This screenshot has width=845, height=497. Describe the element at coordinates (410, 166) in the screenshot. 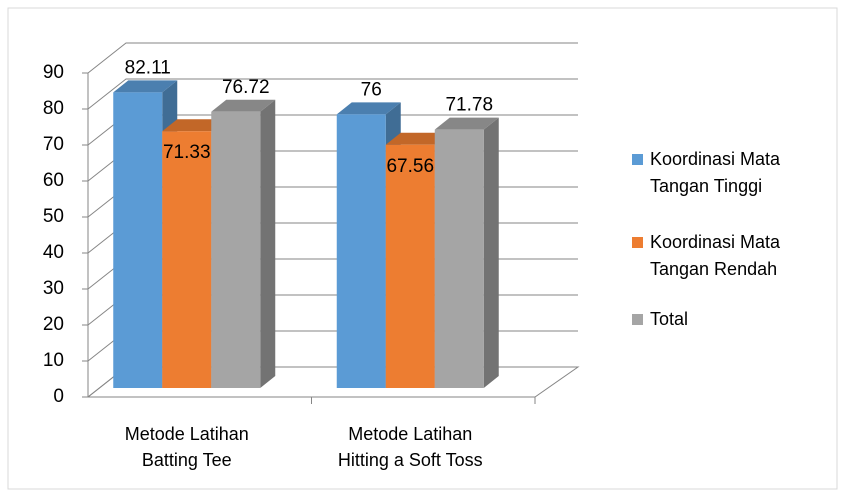

I see `value-label: 67.56` at that location.